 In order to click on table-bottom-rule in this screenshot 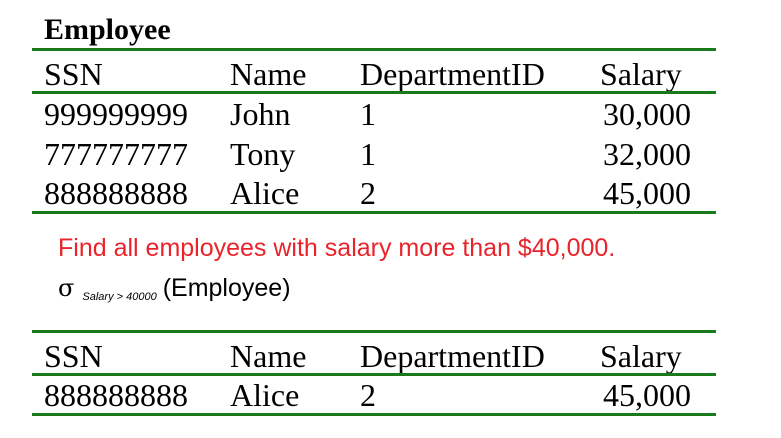, I will do `click(374, 212)`.